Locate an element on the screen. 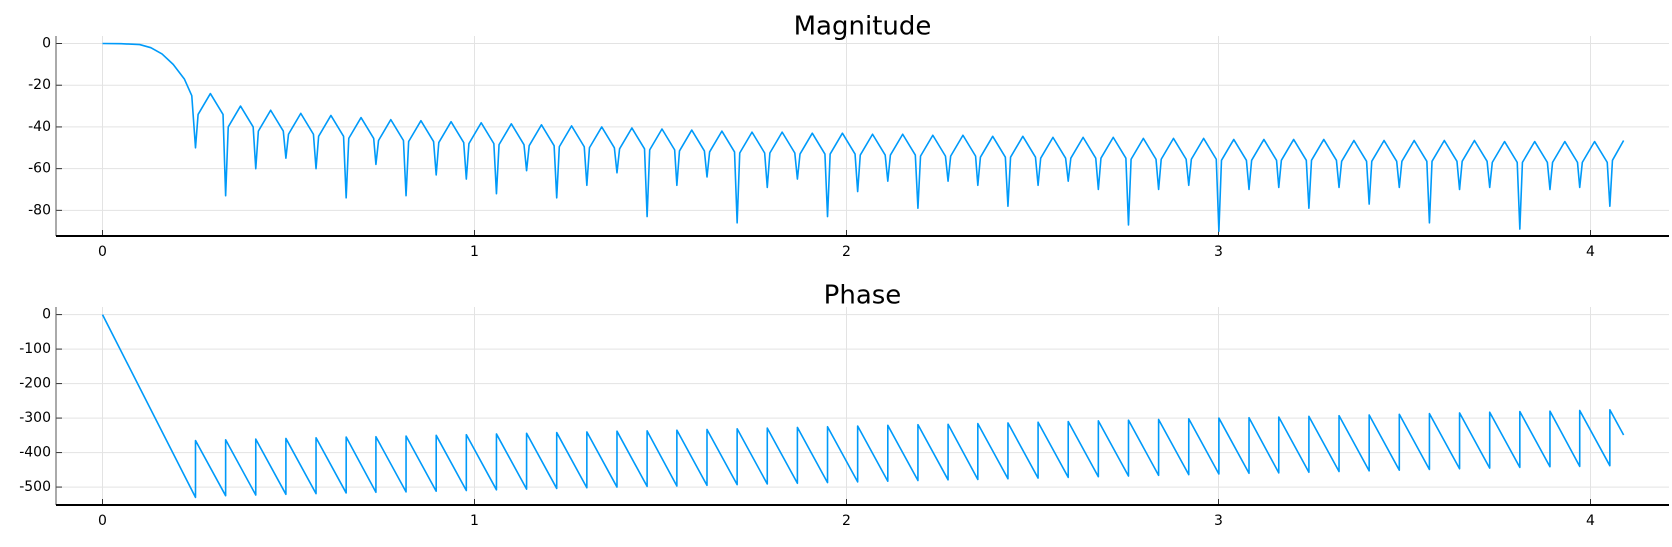 The image size is (1672, 547). chart-title: Phase is located at coordinates (863, 296).